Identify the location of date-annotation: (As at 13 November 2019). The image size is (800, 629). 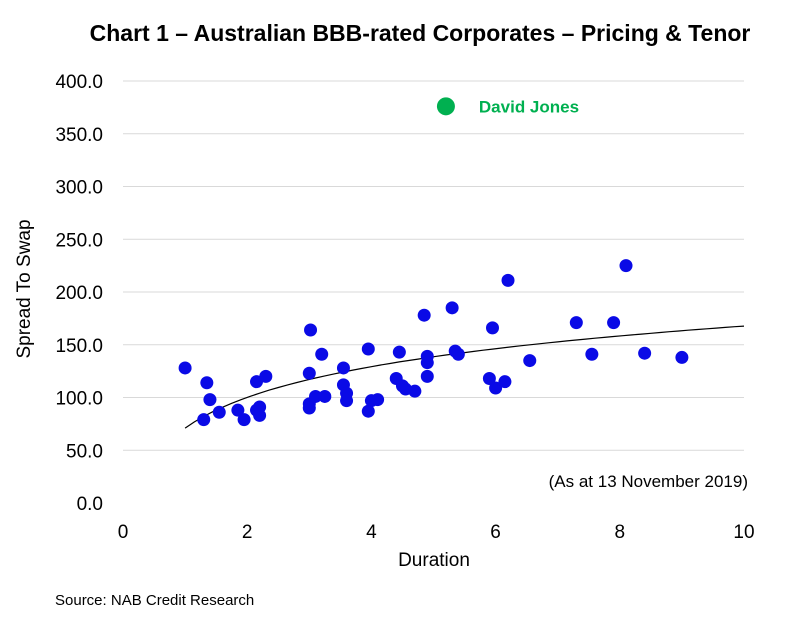
(648, 481).